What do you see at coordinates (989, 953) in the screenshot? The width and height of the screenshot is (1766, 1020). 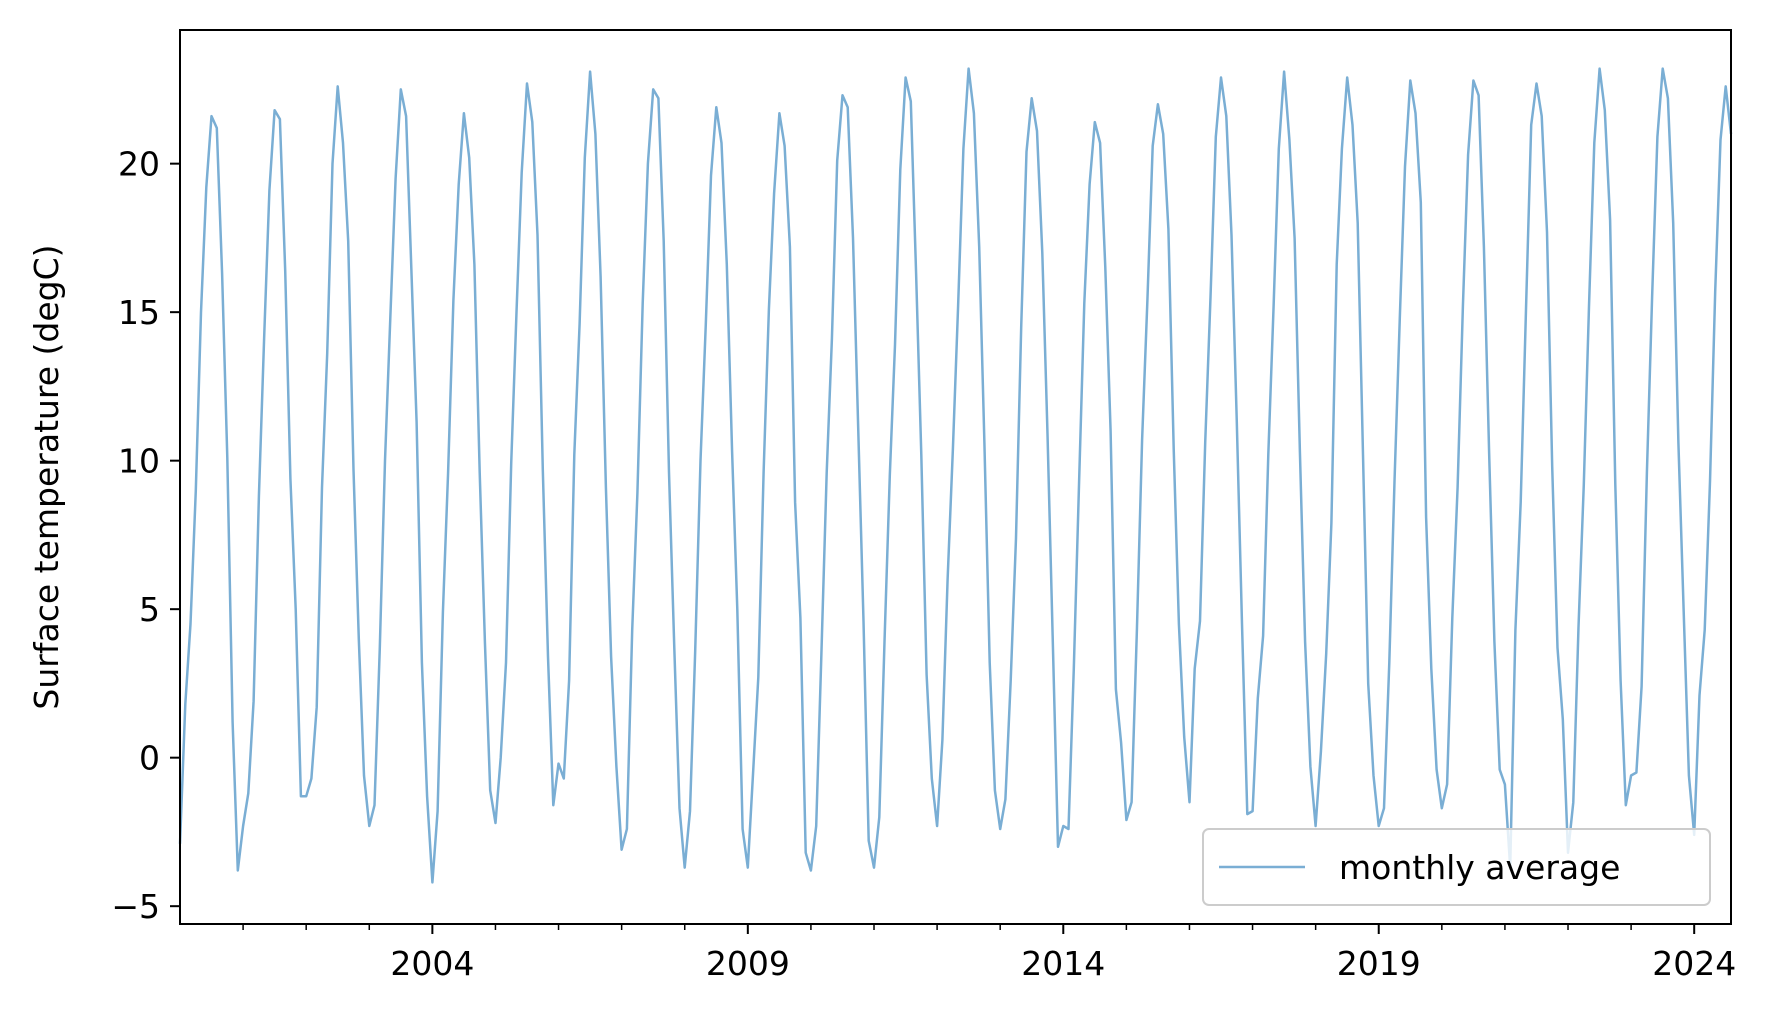 I see `x-axis: 2004 2009 2014 2019 2024` at bounding box center [989, 953].